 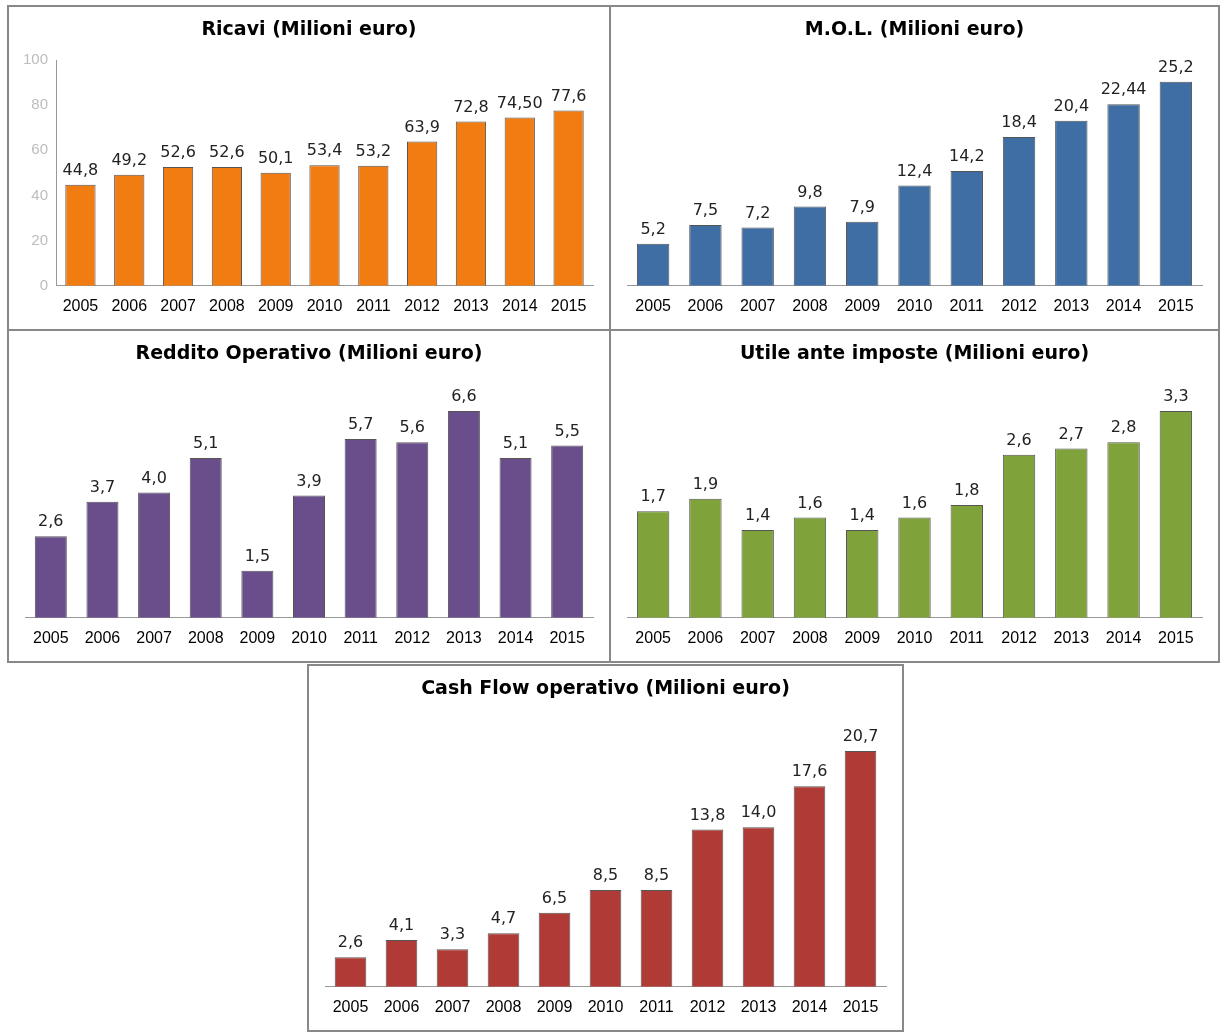 What do you see at coordinates (914, 353) in the screenshot?
I see `chart-title: Utile ante imposte (Milioni euro)` at bounding box center [914, 353].